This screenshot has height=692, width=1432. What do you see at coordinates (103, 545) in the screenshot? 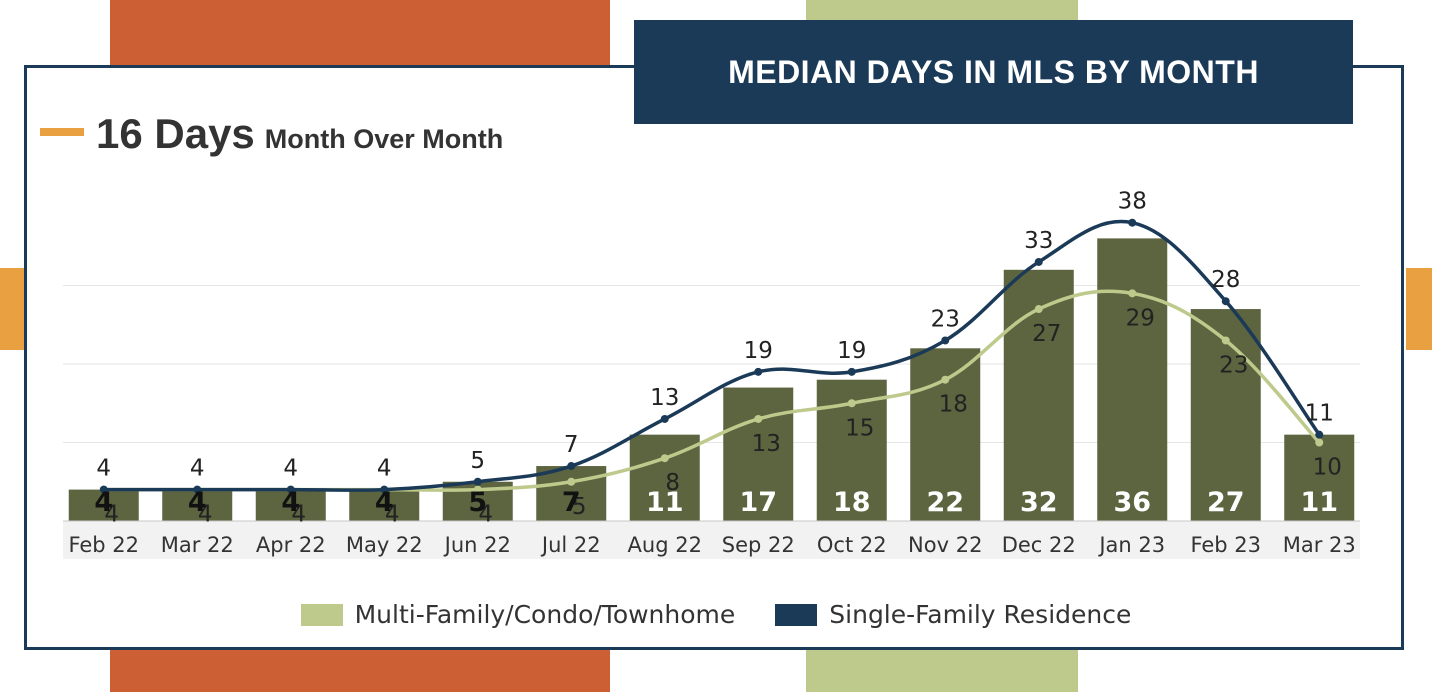
I see `x-tick-label: Feb 22` at bounding box center [103, 545].